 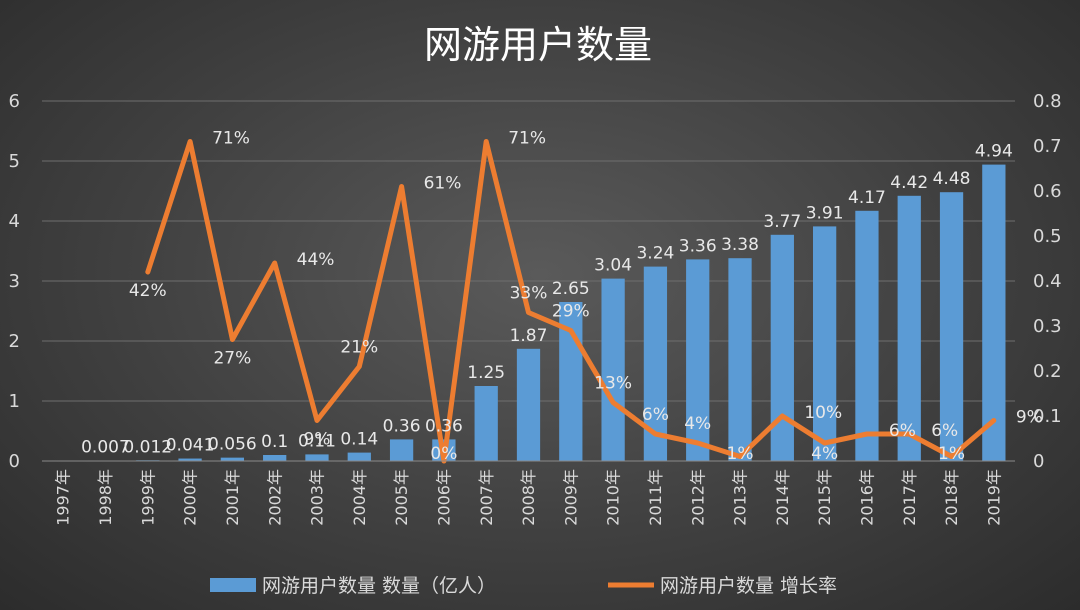 I want to click on legend-swatch-bar, so click(x=233, y=585).